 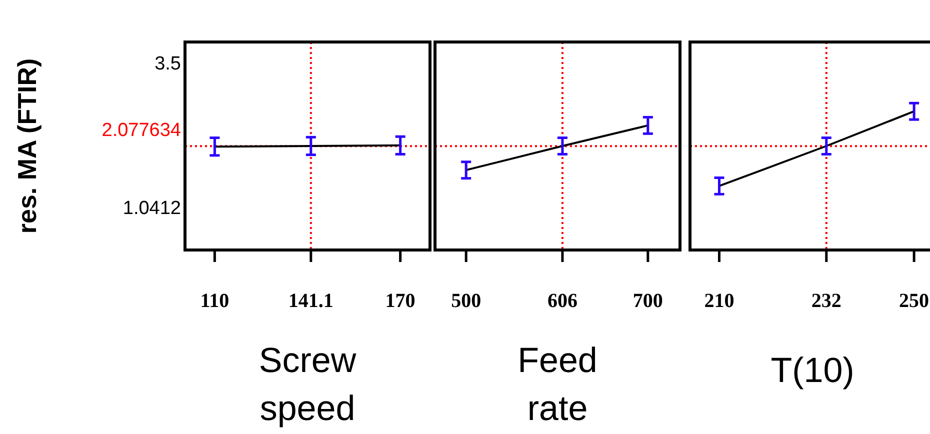 What do you see at coordinates (719, 301) in the screenshot?
I see `x-tick-label: 210` at bounding box center [719, 301].